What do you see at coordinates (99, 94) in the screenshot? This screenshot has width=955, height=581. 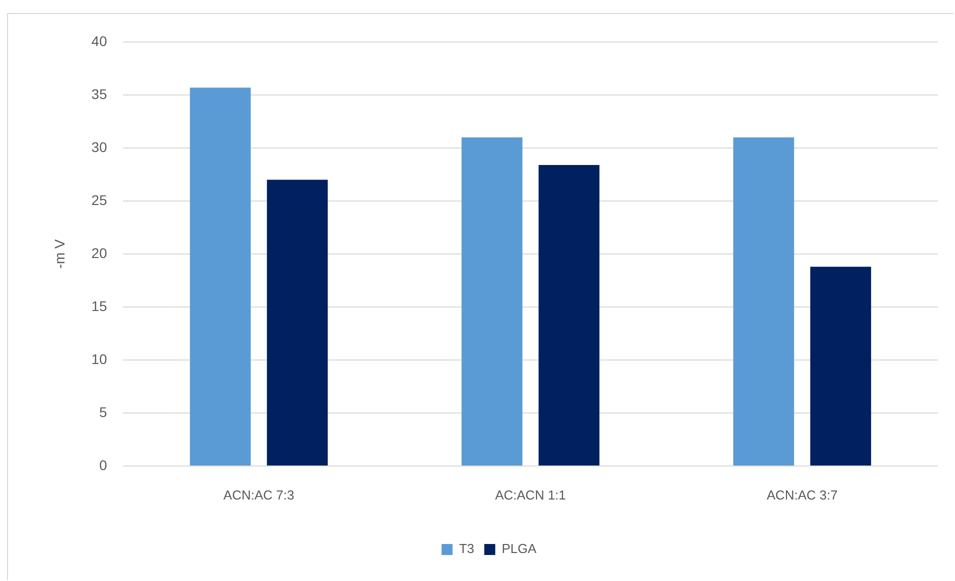 I see `y-tick-label: 35` at bounding box center [99, 94].